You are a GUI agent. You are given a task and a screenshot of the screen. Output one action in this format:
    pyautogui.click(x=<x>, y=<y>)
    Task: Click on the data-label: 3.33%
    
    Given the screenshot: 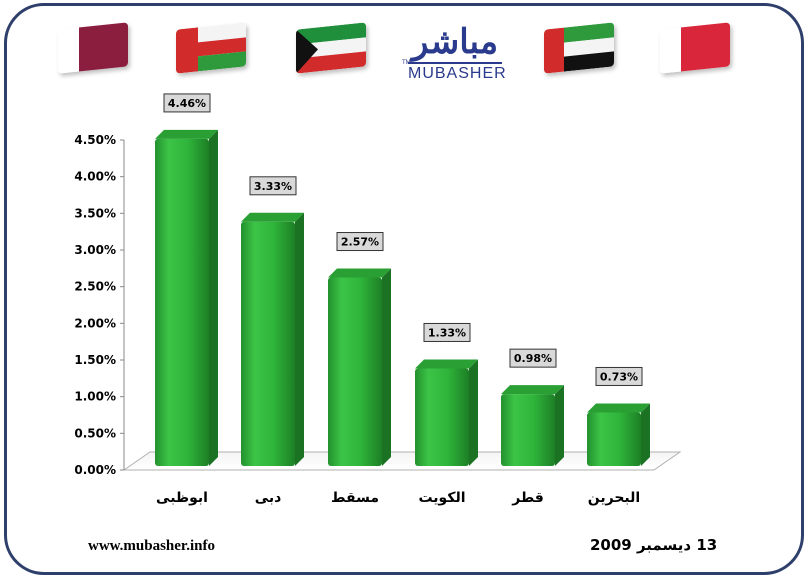 What is the action you would take?
    pyautogui.click(x=273, y=186)
    